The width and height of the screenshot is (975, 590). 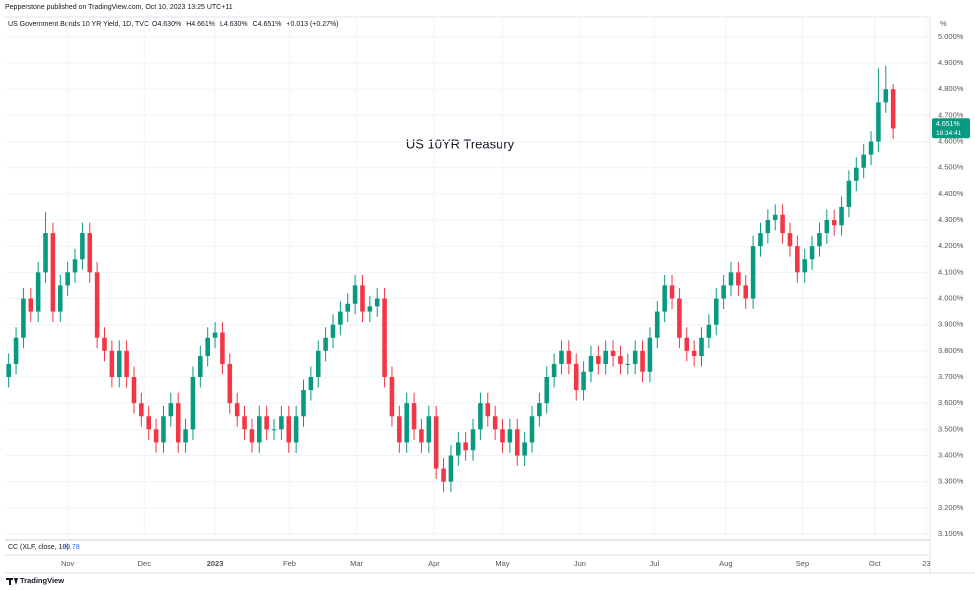 What do you see at coordinates (951, 350) in the screenshot?
I see `y-tick-label: 3.800%` at bounding box center [951, 350].